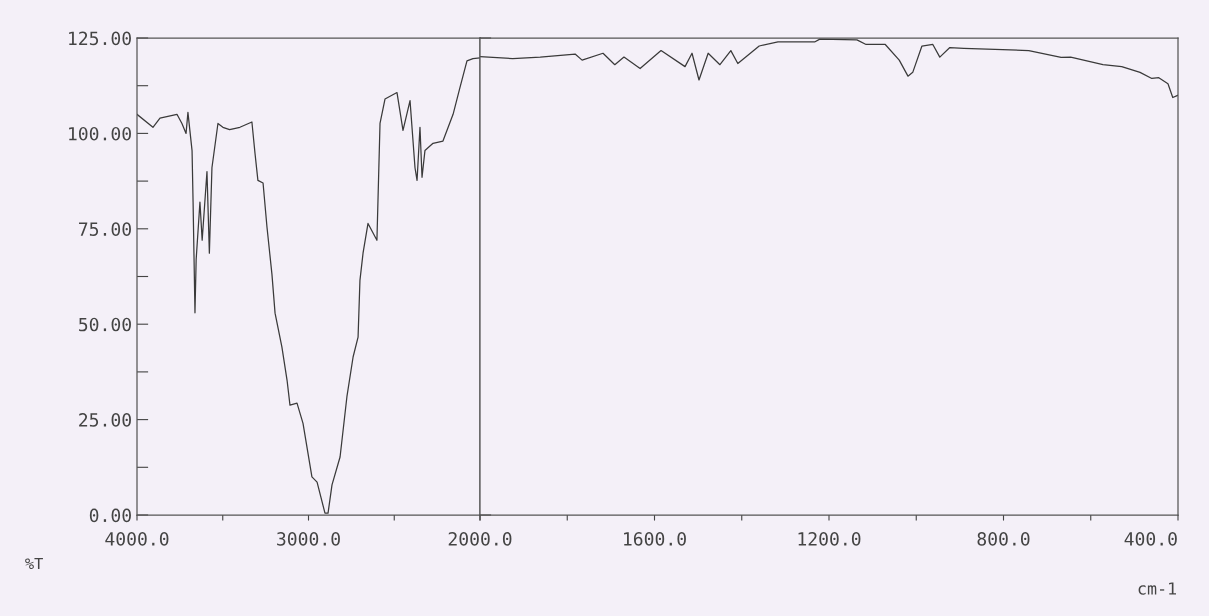 The width and height of the screenshot is (1209, 616). I want to click on x-axis-title: cm-1, so click(1157, 588).